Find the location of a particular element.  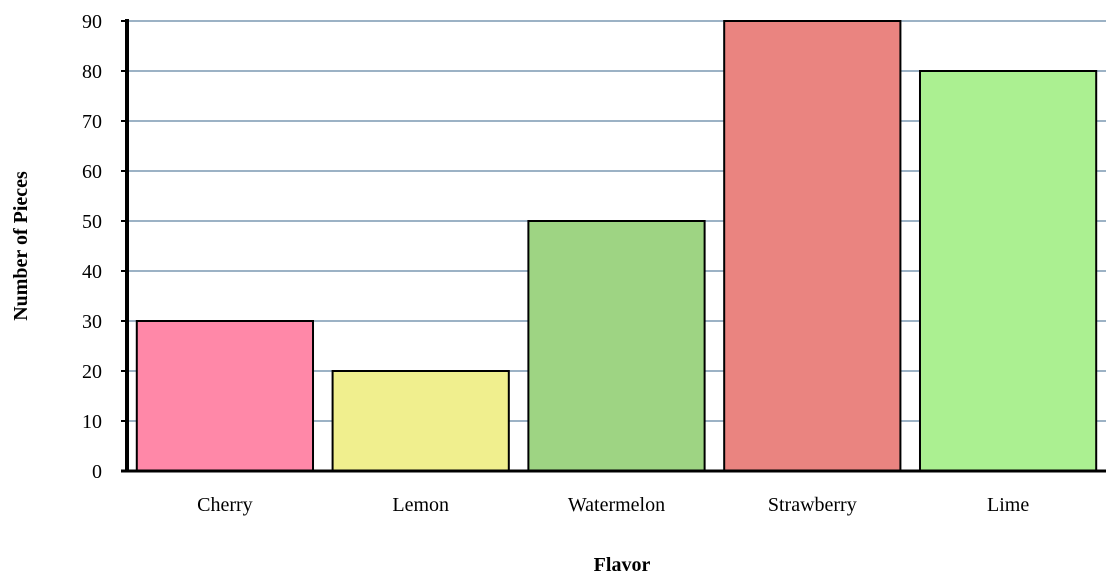

x-tick-label: Strawberry is located at coordinates (812, 505).